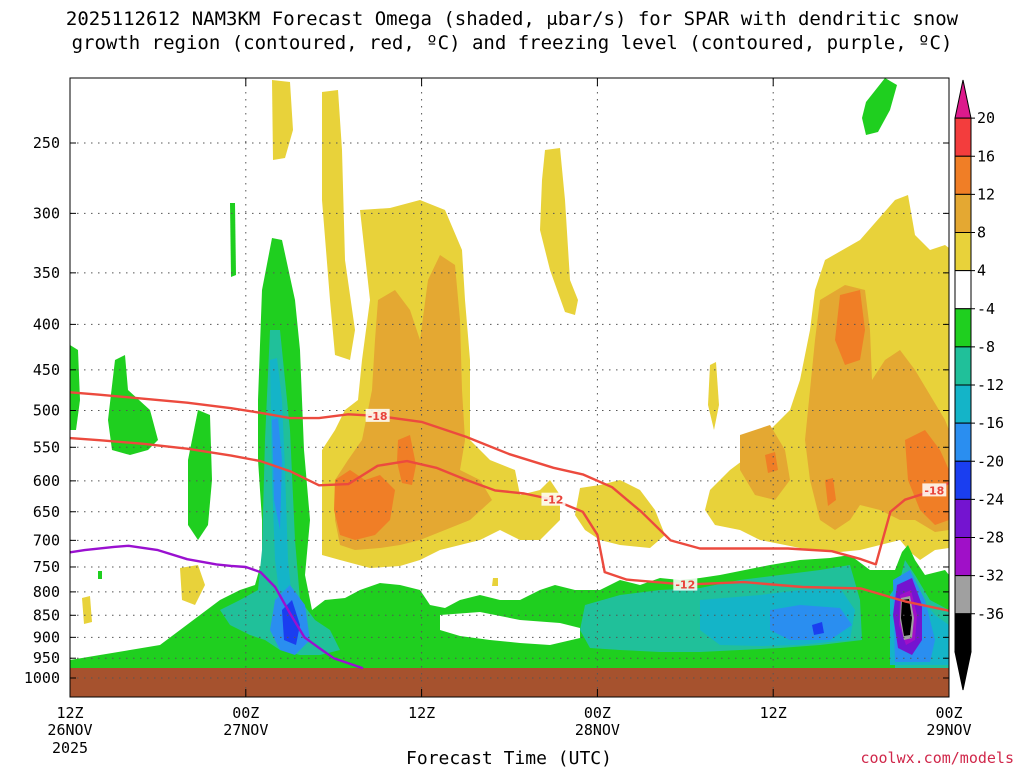  I want to click on y-tick-label: 300, so click(46, 213).